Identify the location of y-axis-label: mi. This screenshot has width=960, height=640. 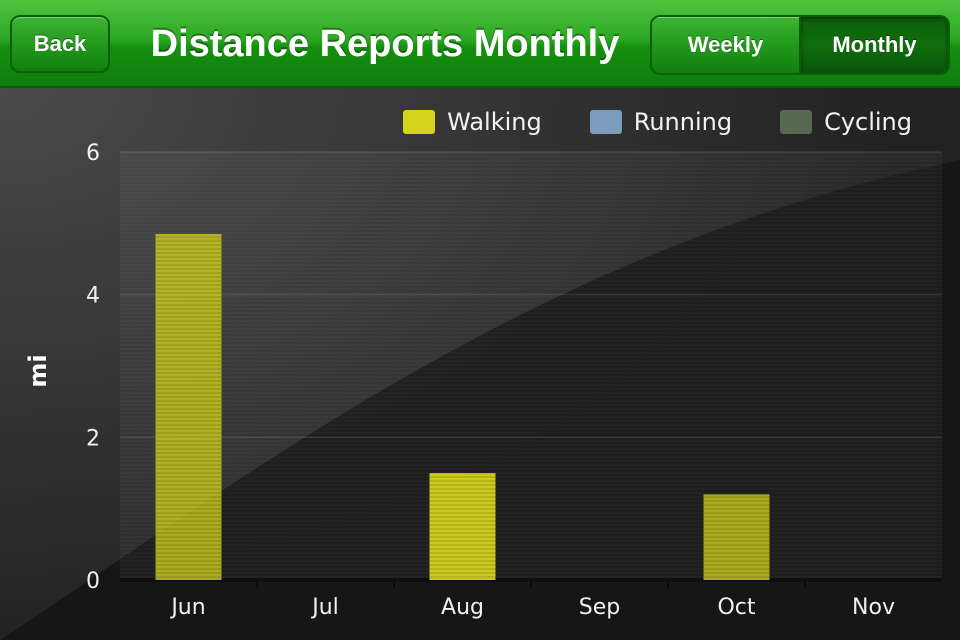
(38, 371).